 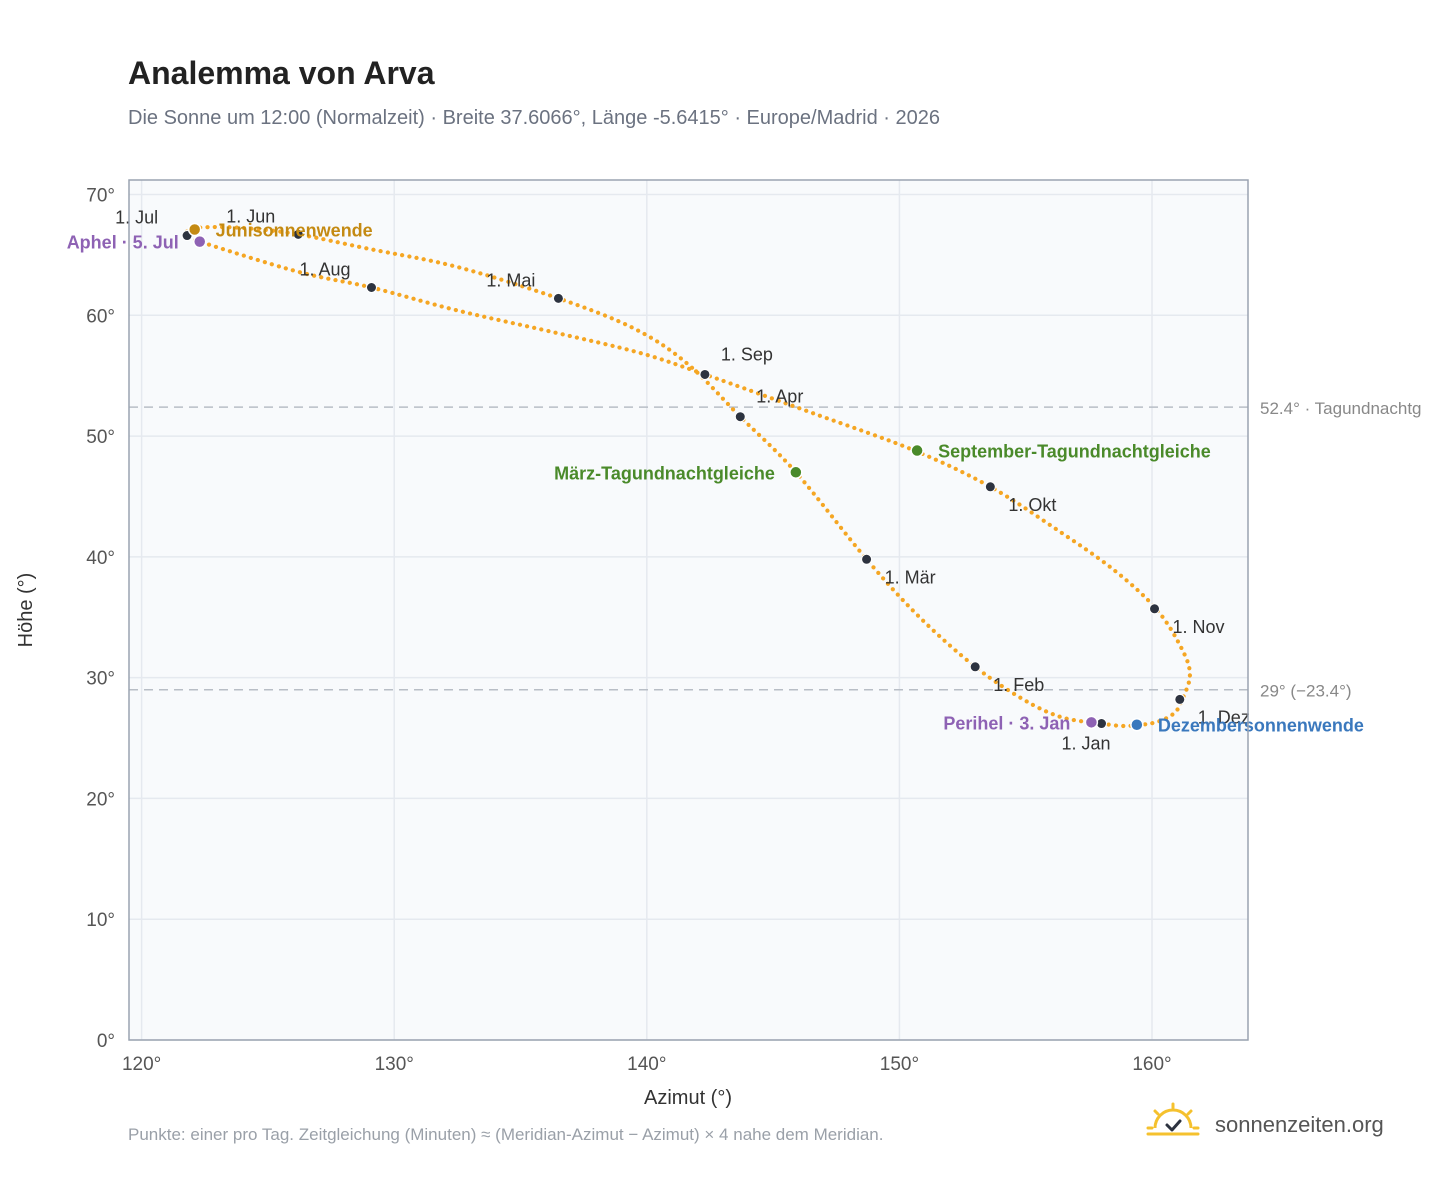 What do you see at coordinates (136, 218) in the screenshot?
I see `month-marker-label: 1. Jul` at bounding box center [136, 218].